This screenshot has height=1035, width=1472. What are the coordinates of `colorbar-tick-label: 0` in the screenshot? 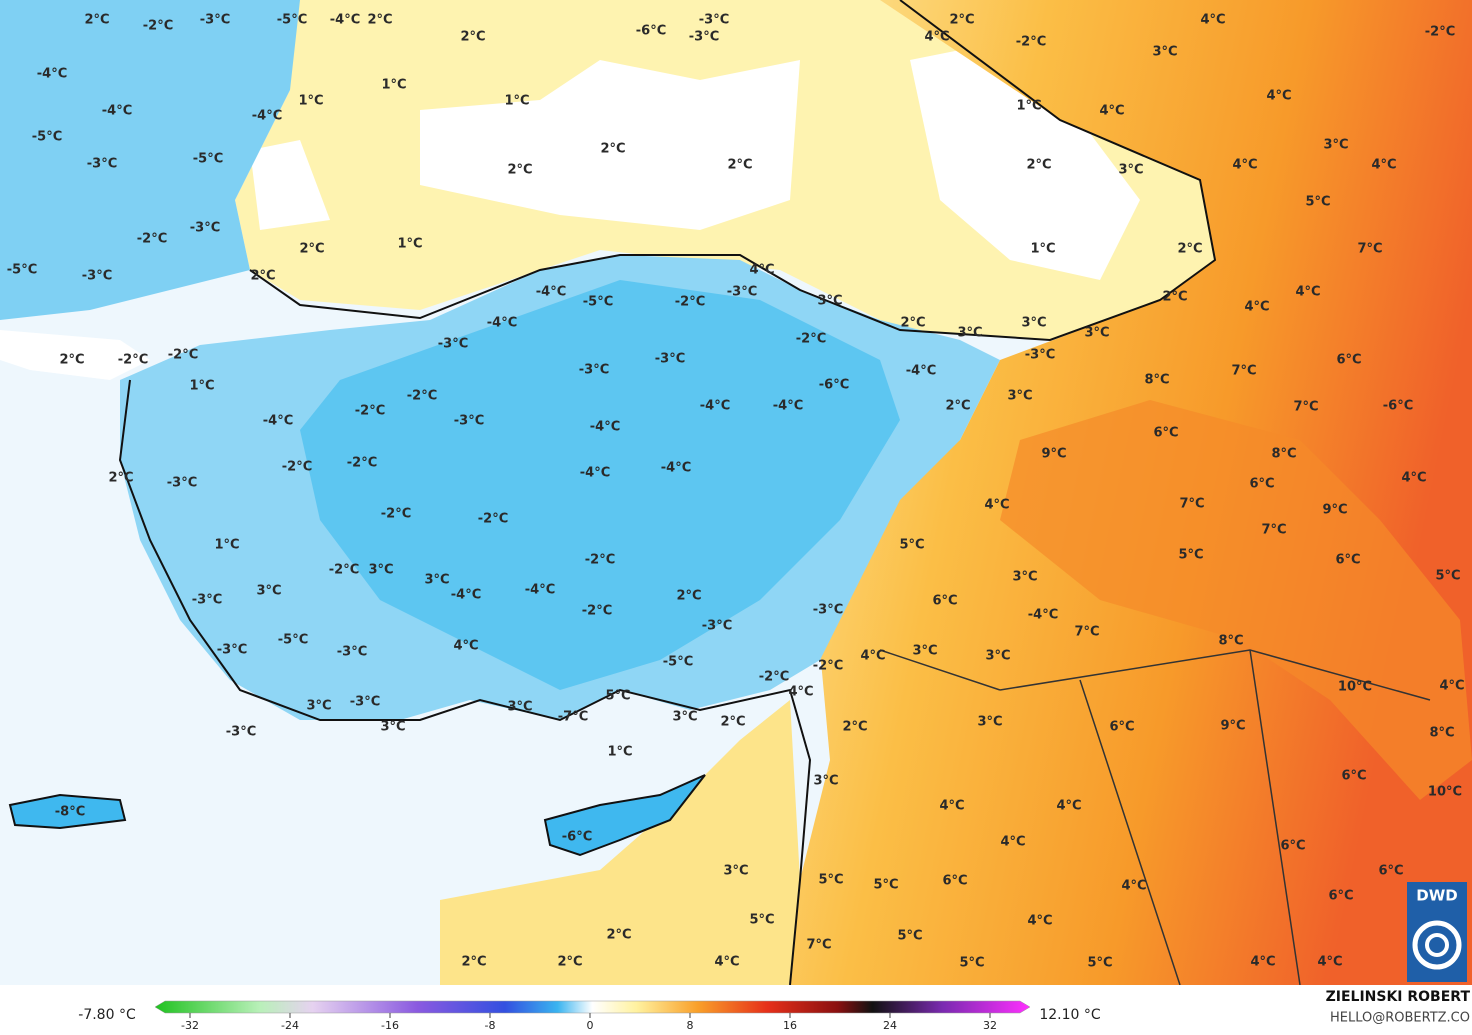 It's located at (590, 1025).